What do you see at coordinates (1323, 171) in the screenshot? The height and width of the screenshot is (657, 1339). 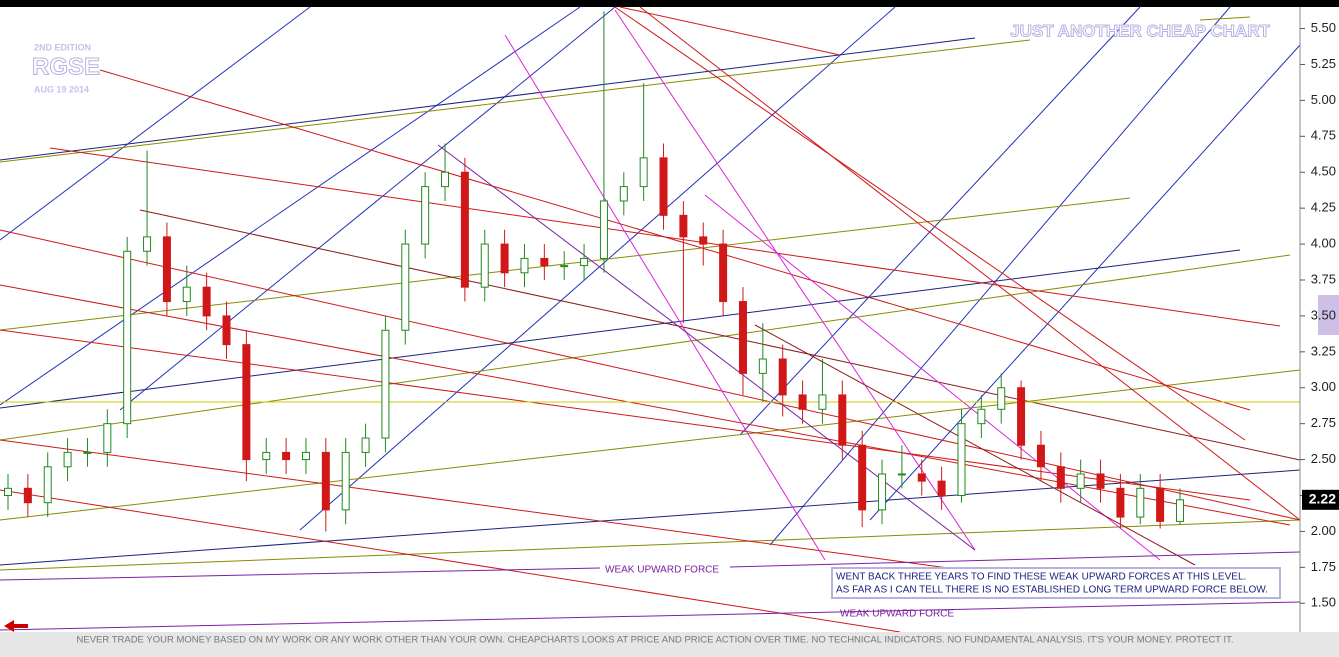 I see `y-tick-label: 4.50` at bounding box center [1323, 171].